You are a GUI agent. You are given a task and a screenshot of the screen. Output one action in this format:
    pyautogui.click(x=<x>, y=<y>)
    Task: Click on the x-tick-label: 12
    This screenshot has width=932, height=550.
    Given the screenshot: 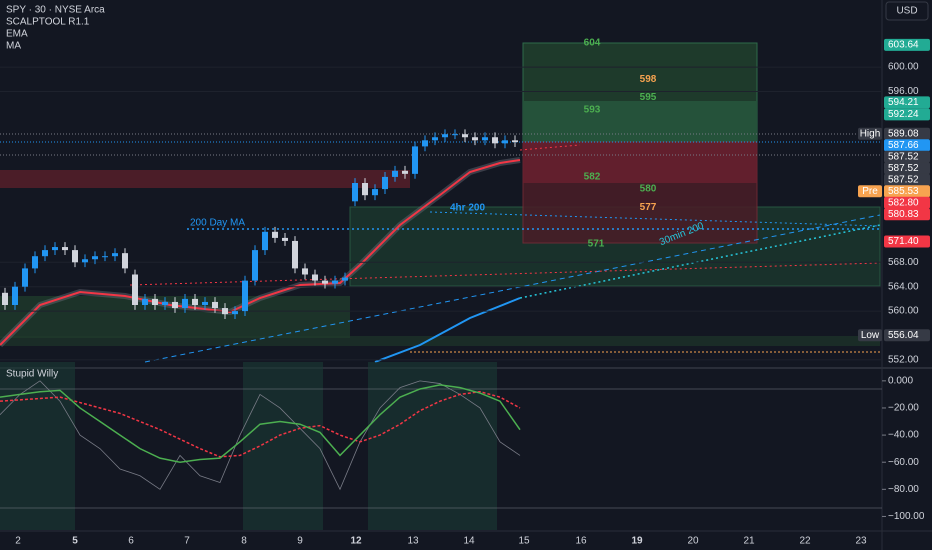 What is the action you would take?
    pyautogui.click(x=356, y=541)
    